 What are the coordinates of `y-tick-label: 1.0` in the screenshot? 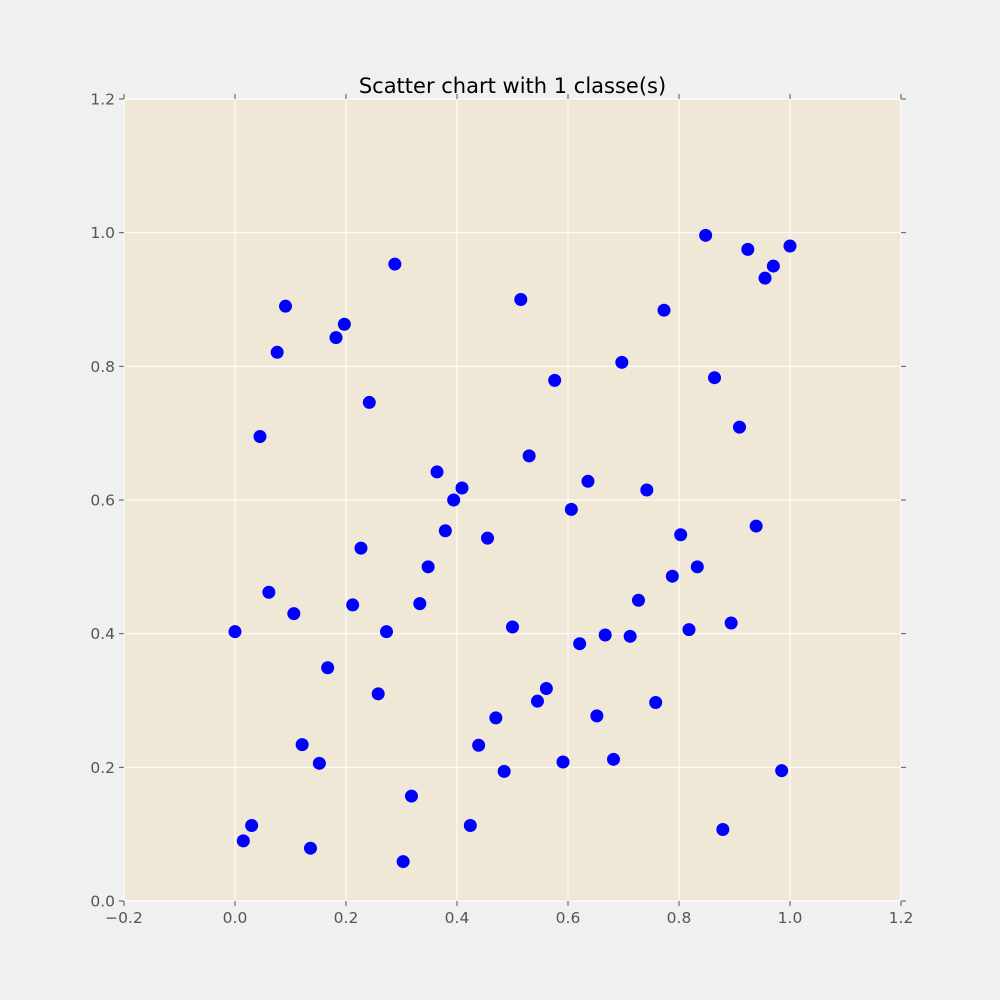 It's located at (102, 233).